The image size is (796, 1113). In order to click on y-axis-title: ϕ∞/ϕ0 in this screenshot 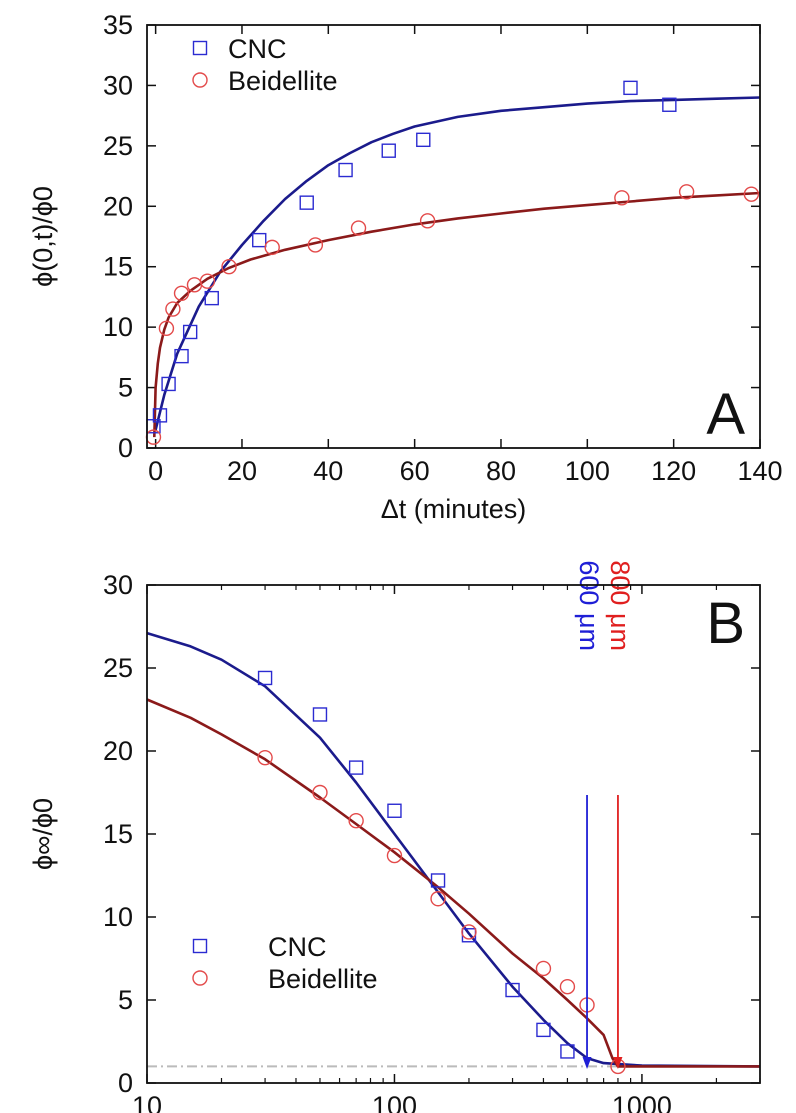, I will do `click(43, 834)`.